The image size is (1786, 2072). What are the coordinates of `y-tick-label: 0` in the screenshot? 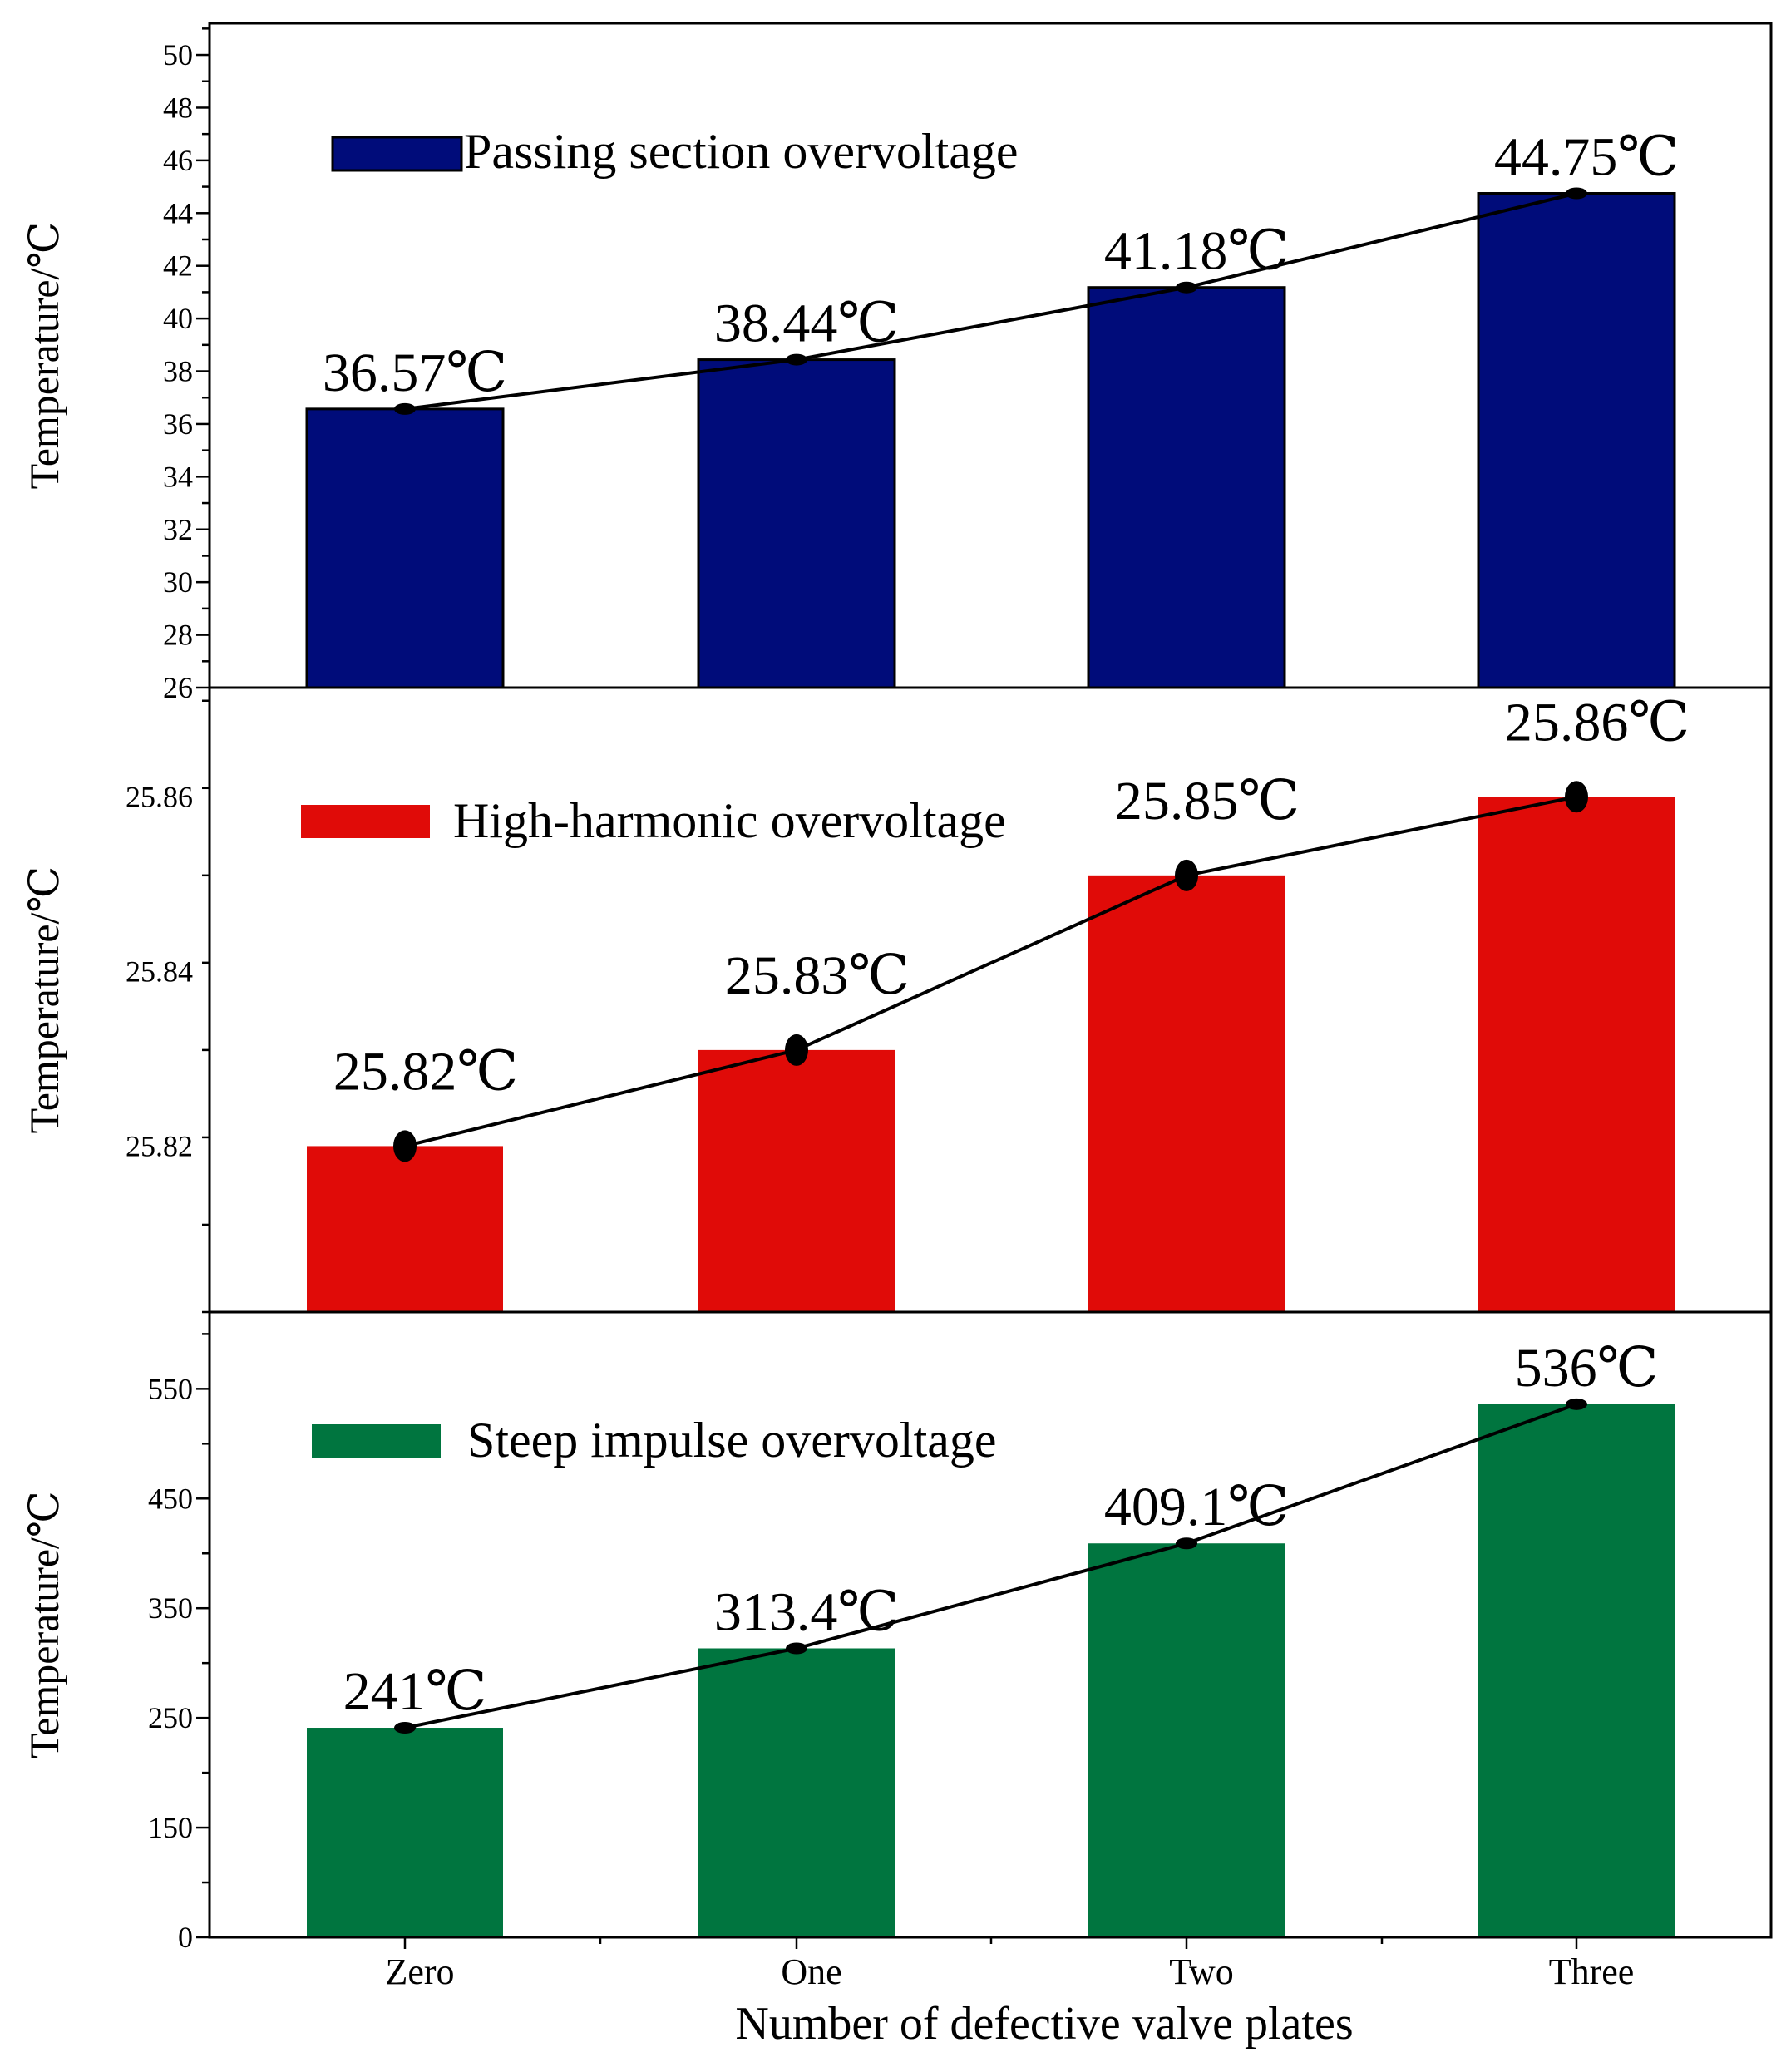 It's located at (185, 1937).